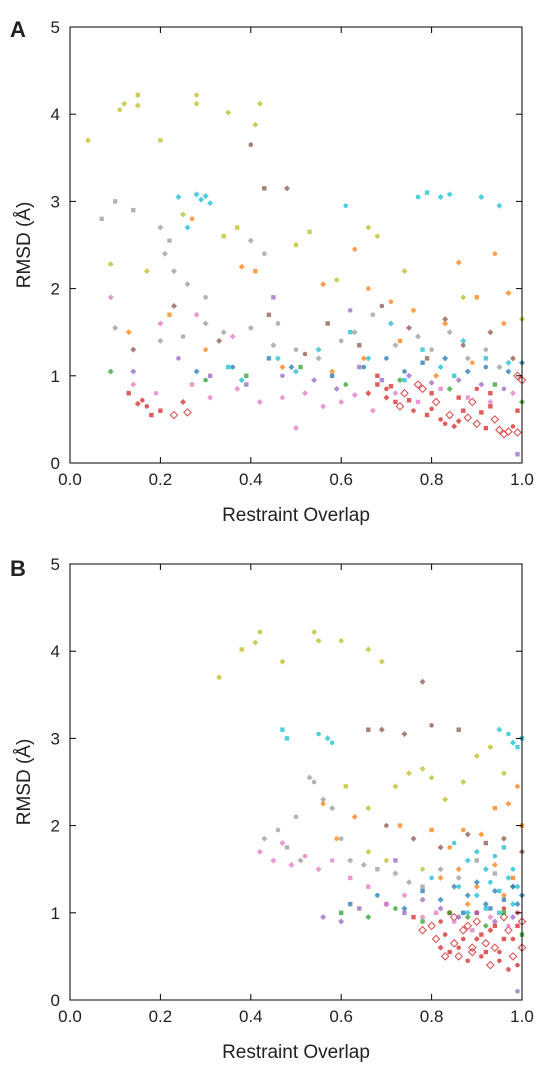 The width and height of the screenshot is (544, 1065). What do you see at coordinates (522, 479) in the screenshot?
I see `x-tick-label: 1.0` at bounding box center [522, 479].